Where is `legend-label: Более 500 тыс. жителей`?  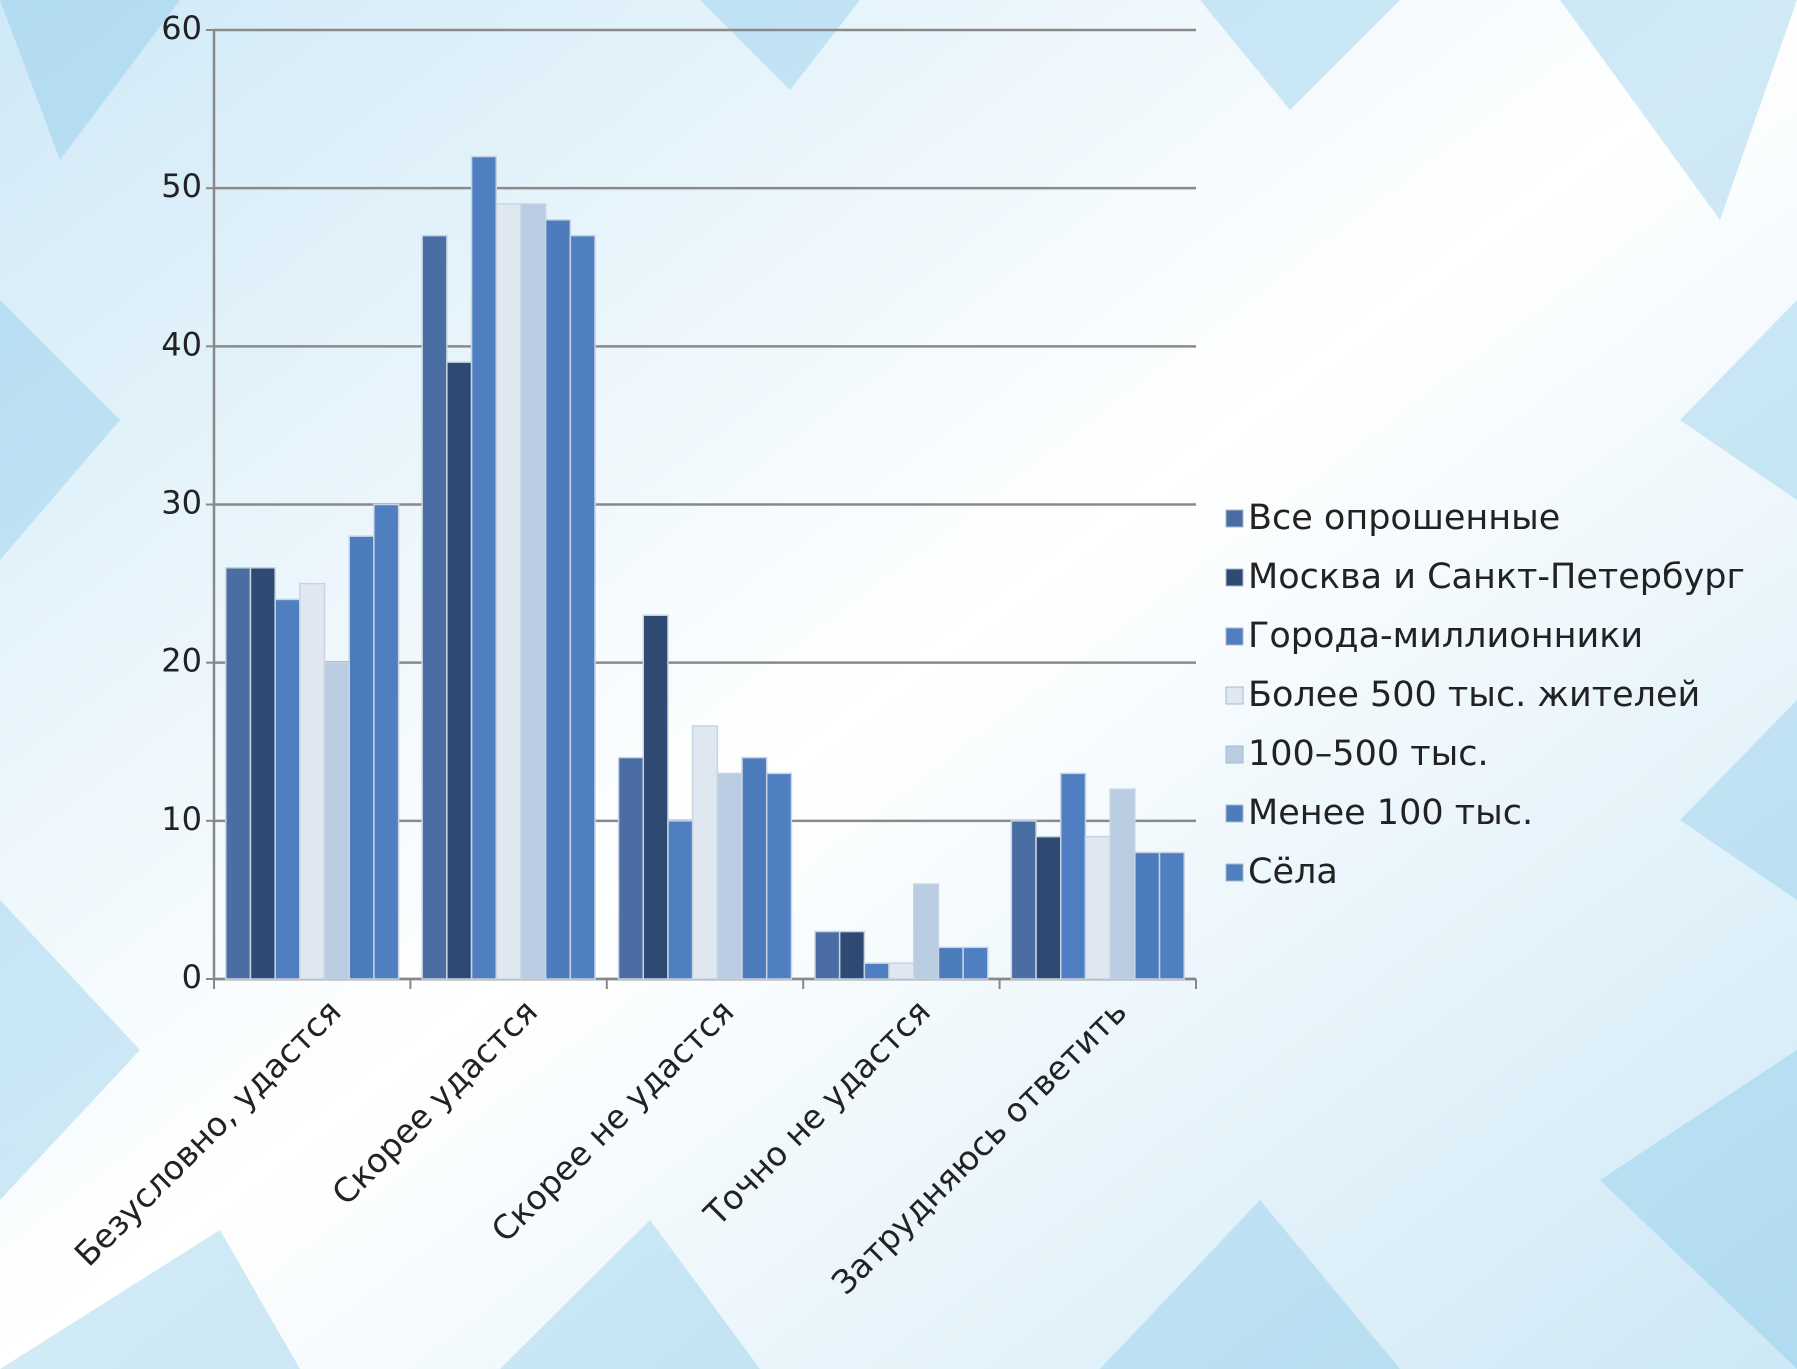 legend-label: Более 500 тыс. жителей is located at coordinates (1474, 695).